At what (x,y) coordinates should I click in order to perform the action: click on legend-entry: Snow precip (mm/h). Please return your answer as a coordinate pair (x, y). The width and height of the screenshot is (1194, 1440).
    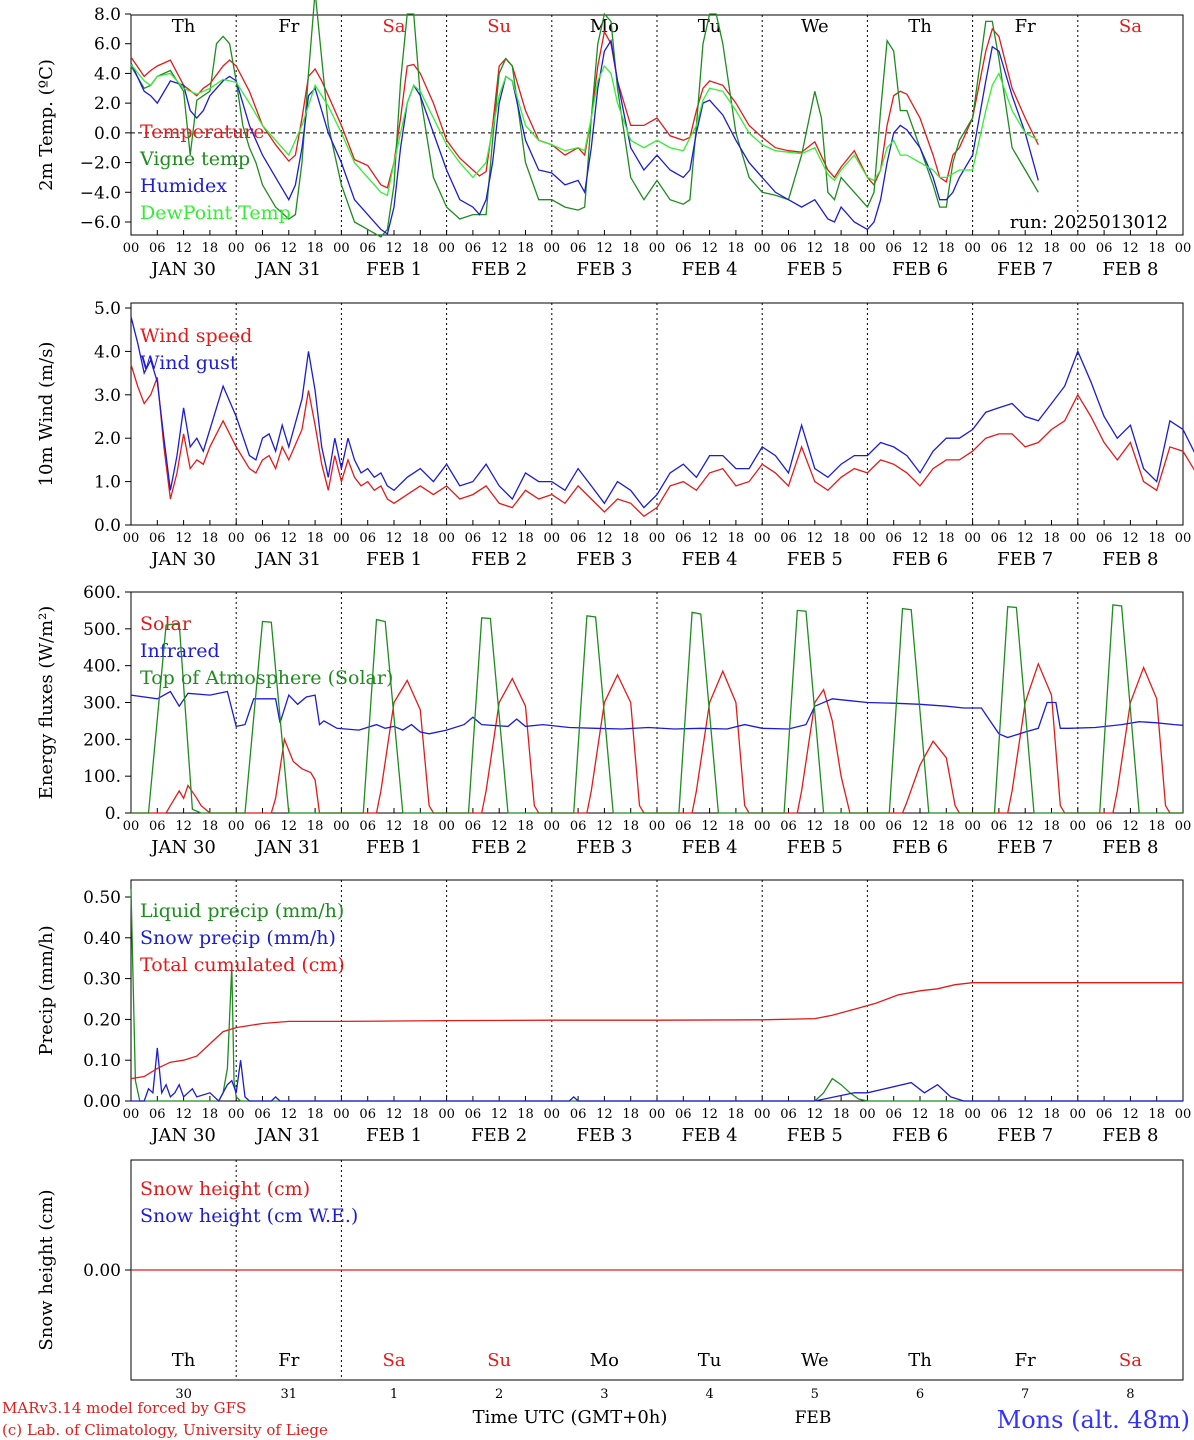
    Looking at the image, I should click on (238, 938).